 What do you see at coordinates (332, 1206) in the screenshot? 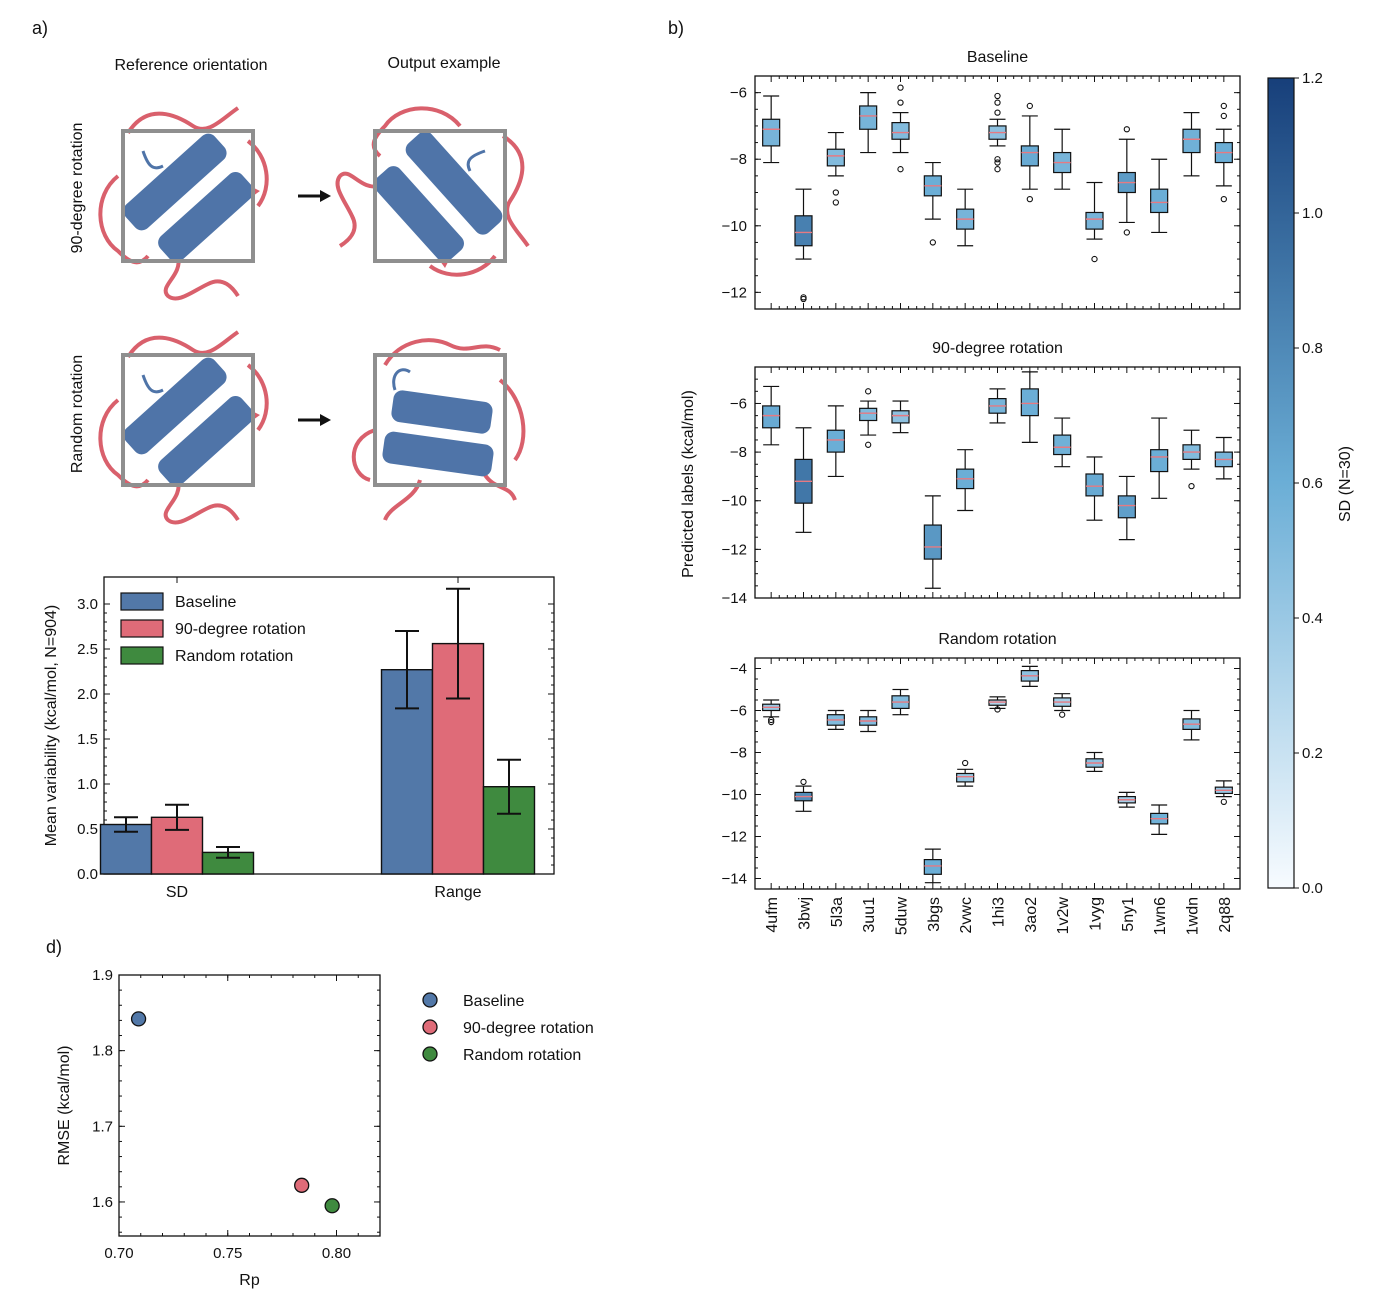
I see `point-random-rotation` at bounding box center [332, 1206].